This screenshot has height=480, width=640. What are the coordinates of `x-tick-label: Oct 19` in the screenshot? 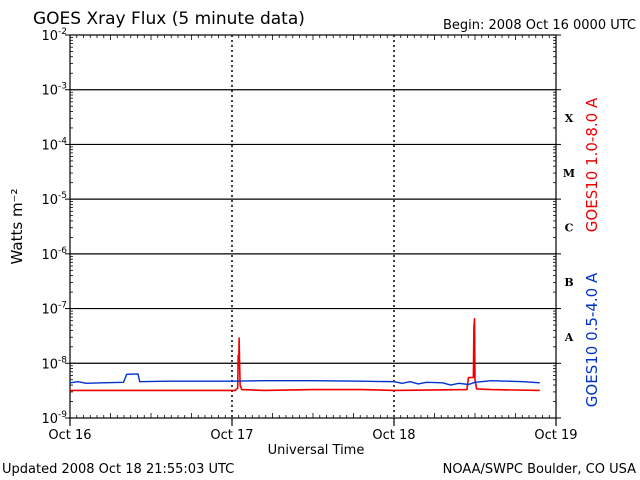 It's located at (555, 435).